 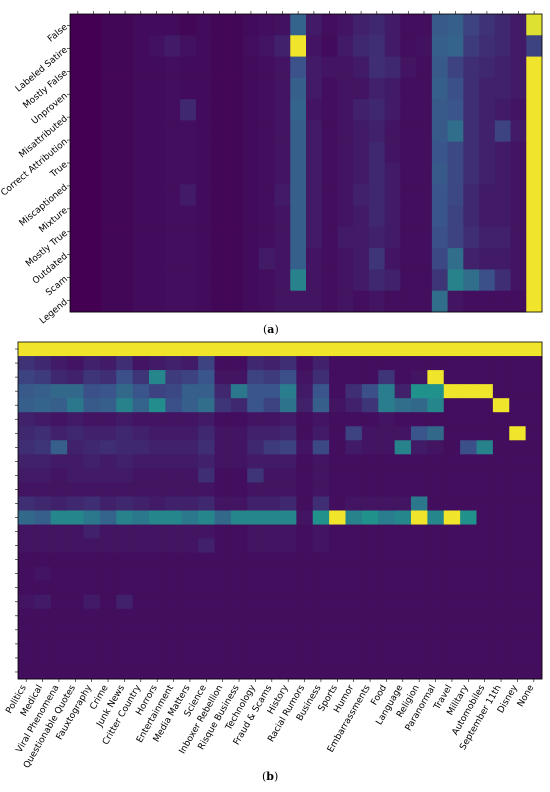 What do you see at coordinates (58, 33) in the screenshot?
I see `heatmap-a-ylabel: False` at bounding box center [58, 33].